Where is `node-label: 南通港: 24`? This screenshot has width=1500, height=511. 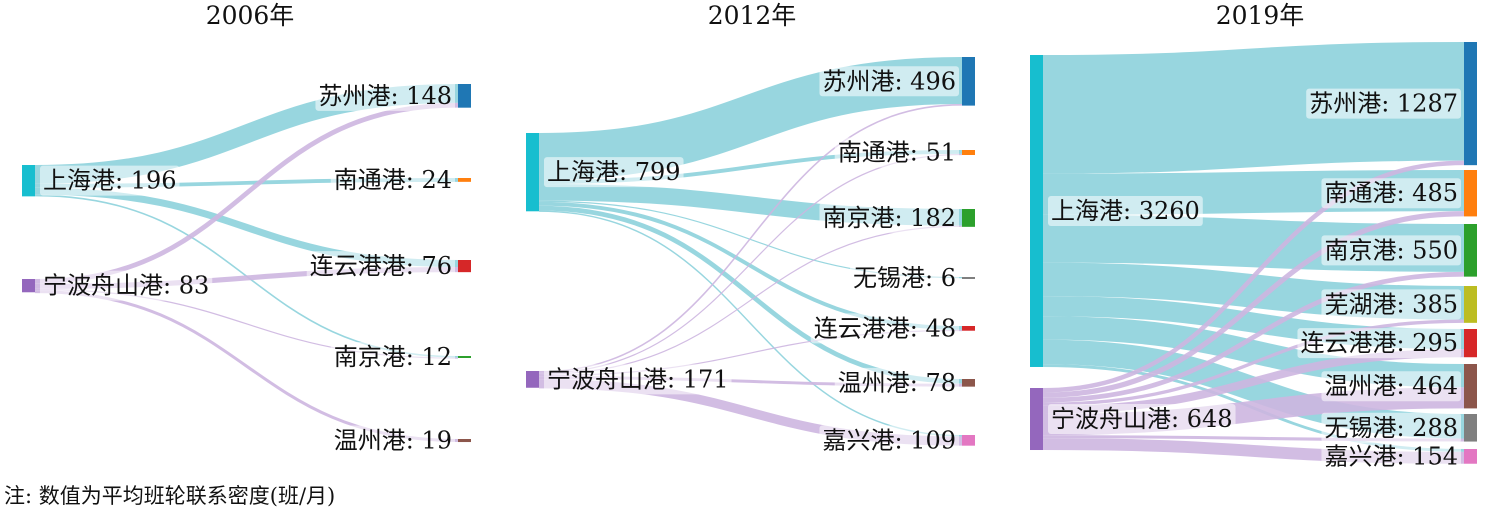
node-label: 南通港: 24 is located at coordinates (393, 180).